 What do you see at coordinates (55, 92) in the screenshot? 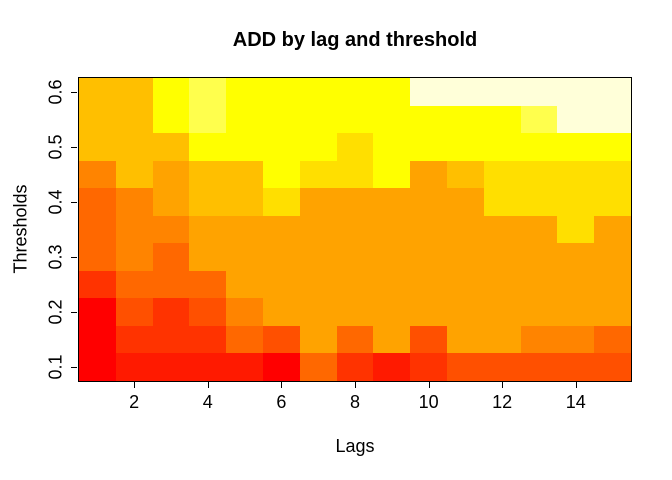
I see `y-tick-label: 0.6` at bounding box center [55, 92].